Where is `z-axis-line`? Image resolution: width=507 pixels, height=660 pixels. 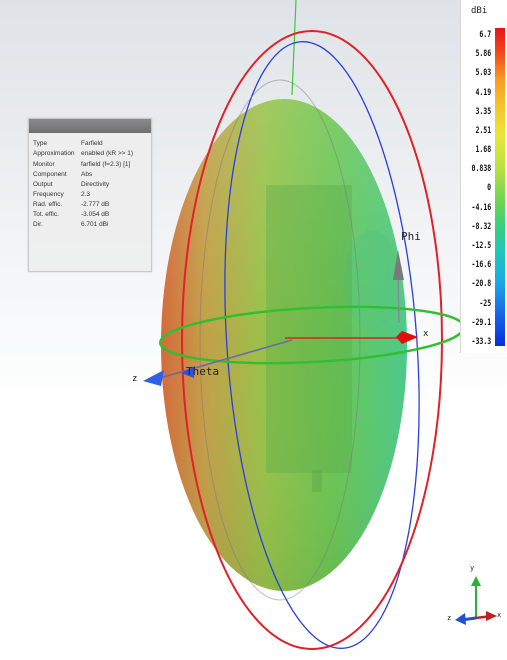
z-axis-line is located at coordinates (226, 359).